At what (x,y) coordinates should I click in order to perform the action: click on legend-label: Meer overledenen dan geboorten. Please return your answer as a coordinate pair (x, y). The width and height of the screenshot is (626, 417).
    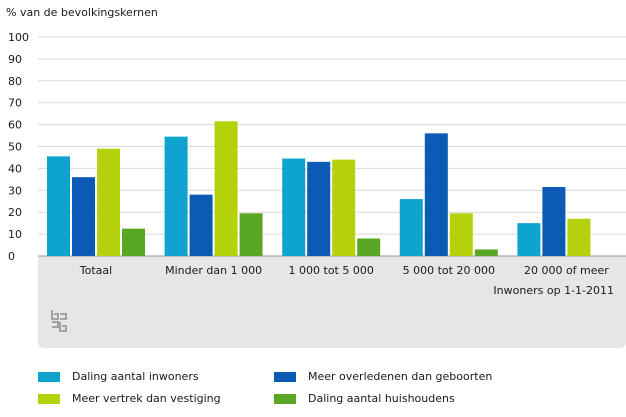
    Looking at the image, I should click on (400, 376).